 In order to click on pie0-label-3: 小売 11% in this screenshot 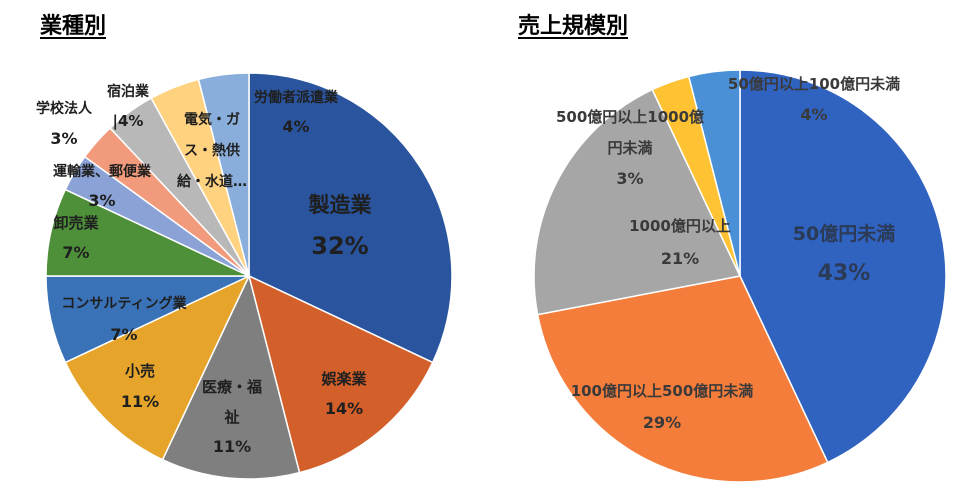, I will do `click(140, 386)`.